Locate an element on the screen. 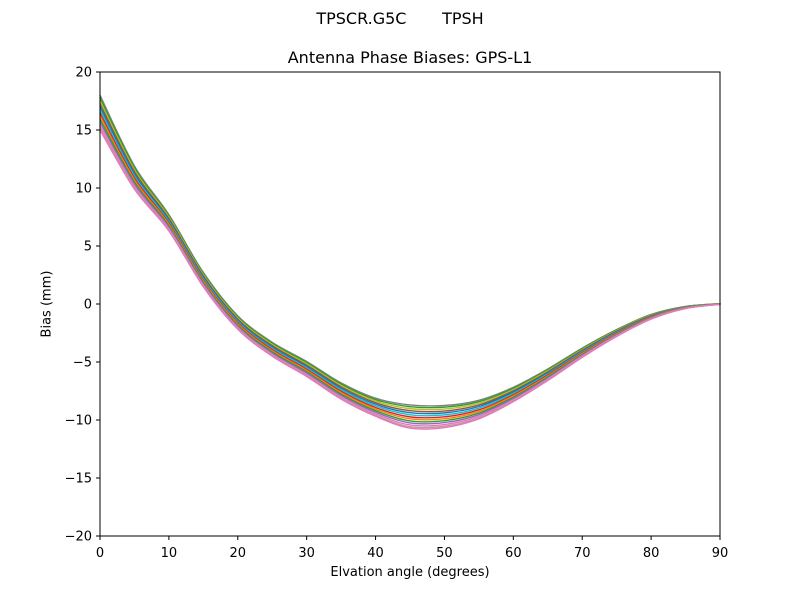 The image size is (800, 600). figure-suptitle: TPSCR.G5C TPSH is located at coordinates (400, 18).